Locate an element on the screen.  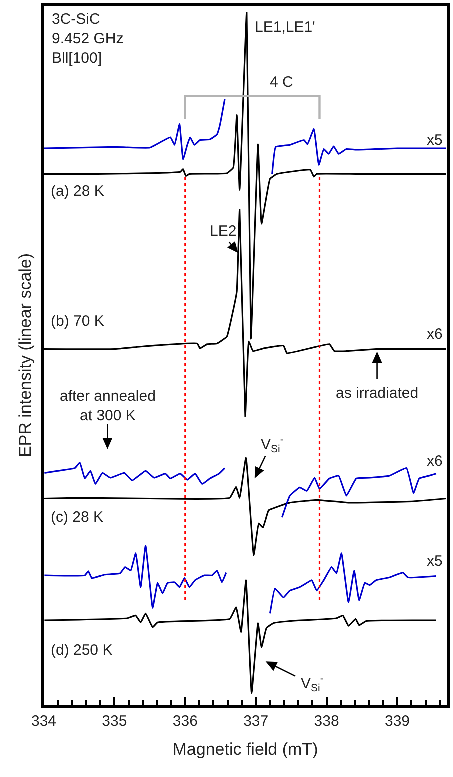
annotation: LE2 is located at coordinates (223, 231).